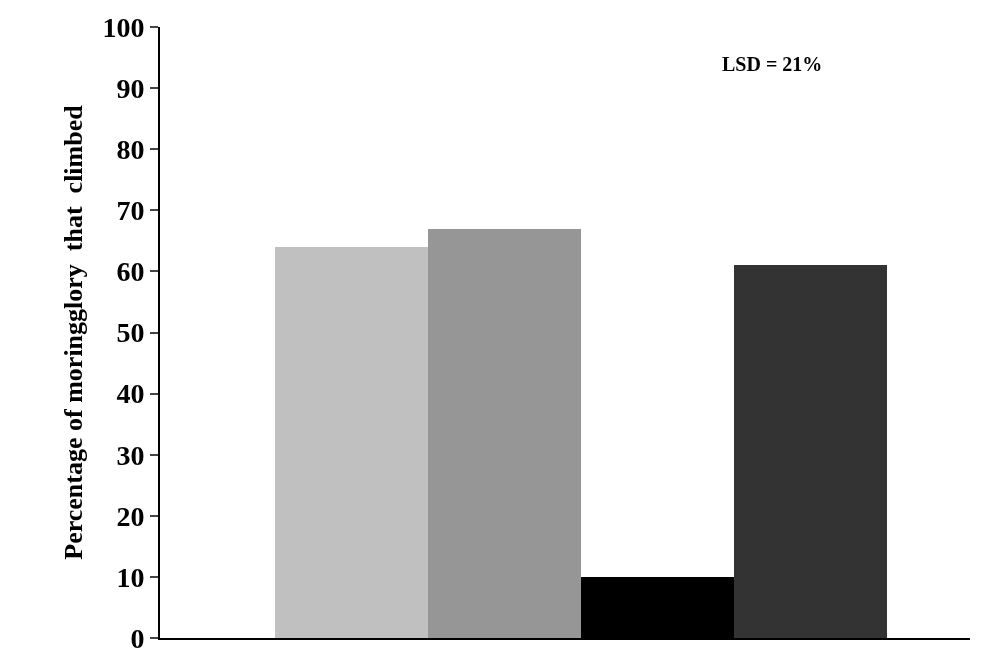  I want to click on y-tick-label: 30, so click(130, 455).